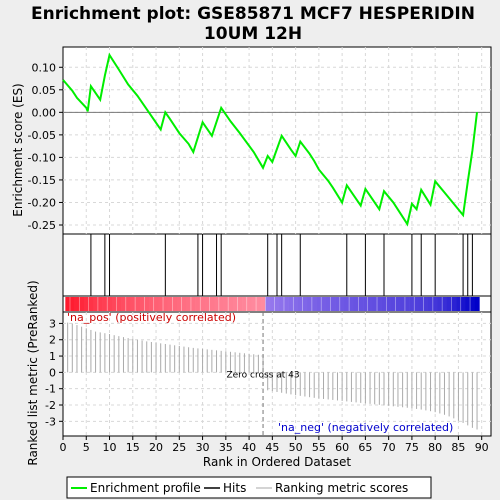 Image resolution: width=500 pixels, height=500 pixels. What do you see at coordinates (365, 427) in the screenshot?
I see `negative-correlated-label: 'na_neg' (negatively correlated)` at bounding box center [365, 427].